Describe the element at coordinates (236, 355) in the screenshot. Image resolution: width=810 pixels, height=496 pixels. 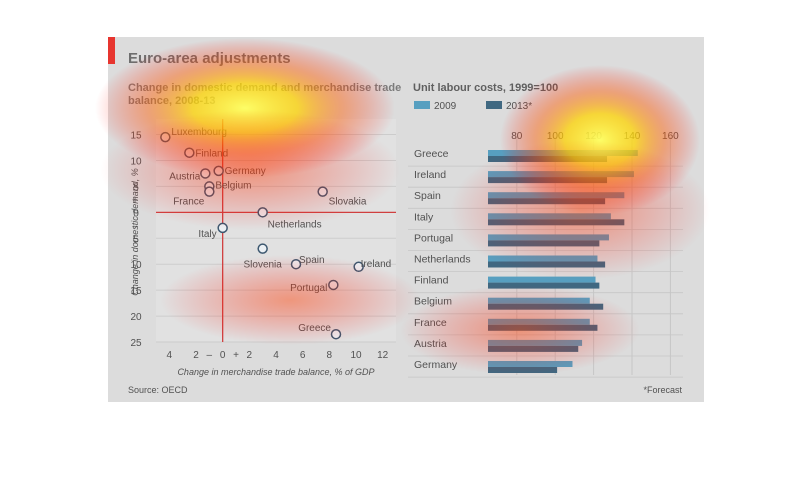
I see `x-tick-label: +` at that location.